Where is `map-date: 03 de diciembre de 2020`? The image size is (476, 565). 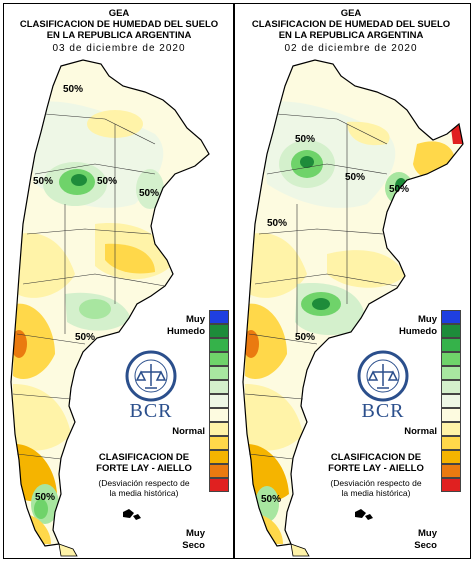 map-date: 03 de diciembre de 2020 is located at coordinates (119, 48).